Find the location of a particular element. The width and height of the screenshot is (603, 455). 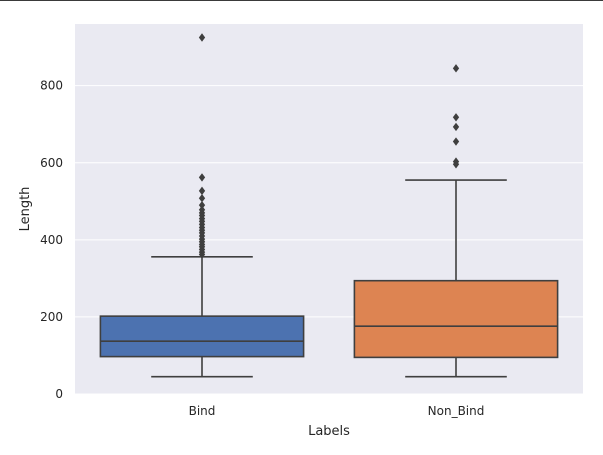

x-axis-label: Labels is located at coordinates (329, 431).